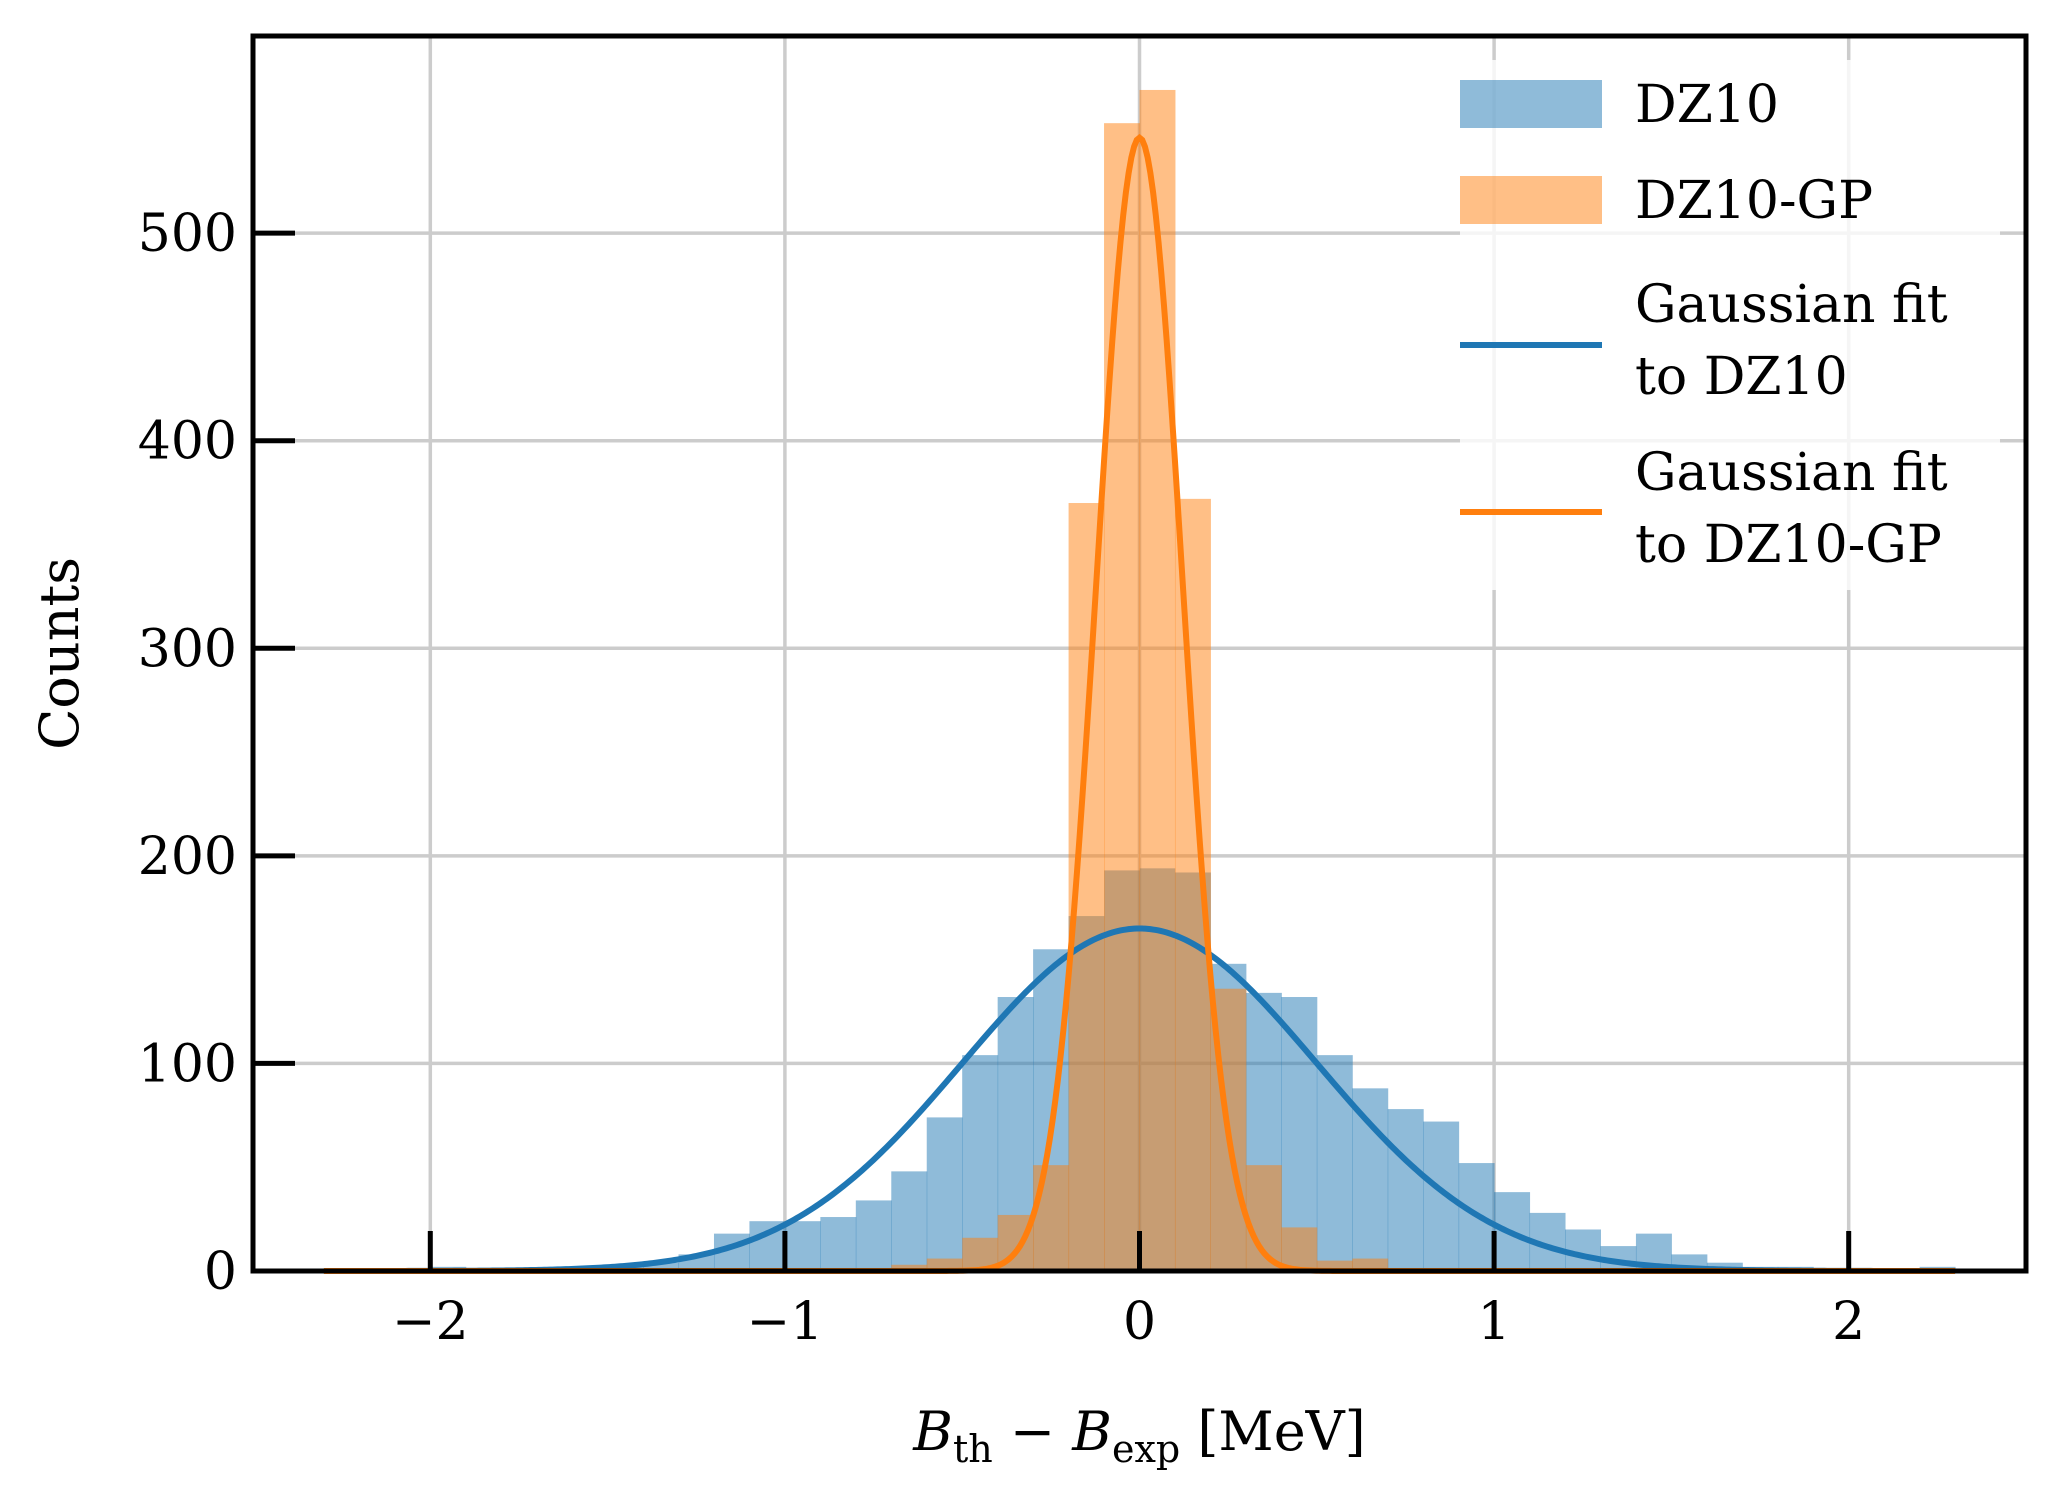  Describe the element at coordinates (187, 649) in the screenshot. I see `y-tick-label: 300` at that location.